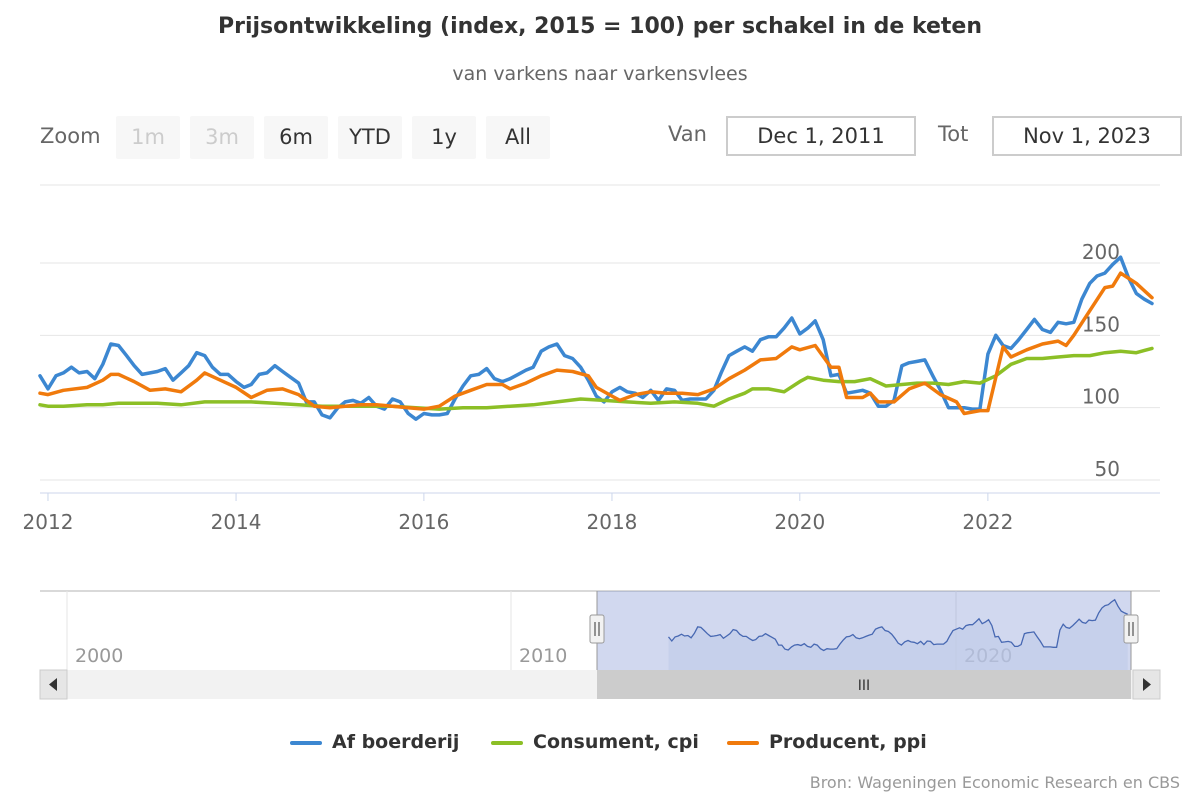  I want to click on legend-label-af-boerderij: Af boerderij, so click(396, 742).